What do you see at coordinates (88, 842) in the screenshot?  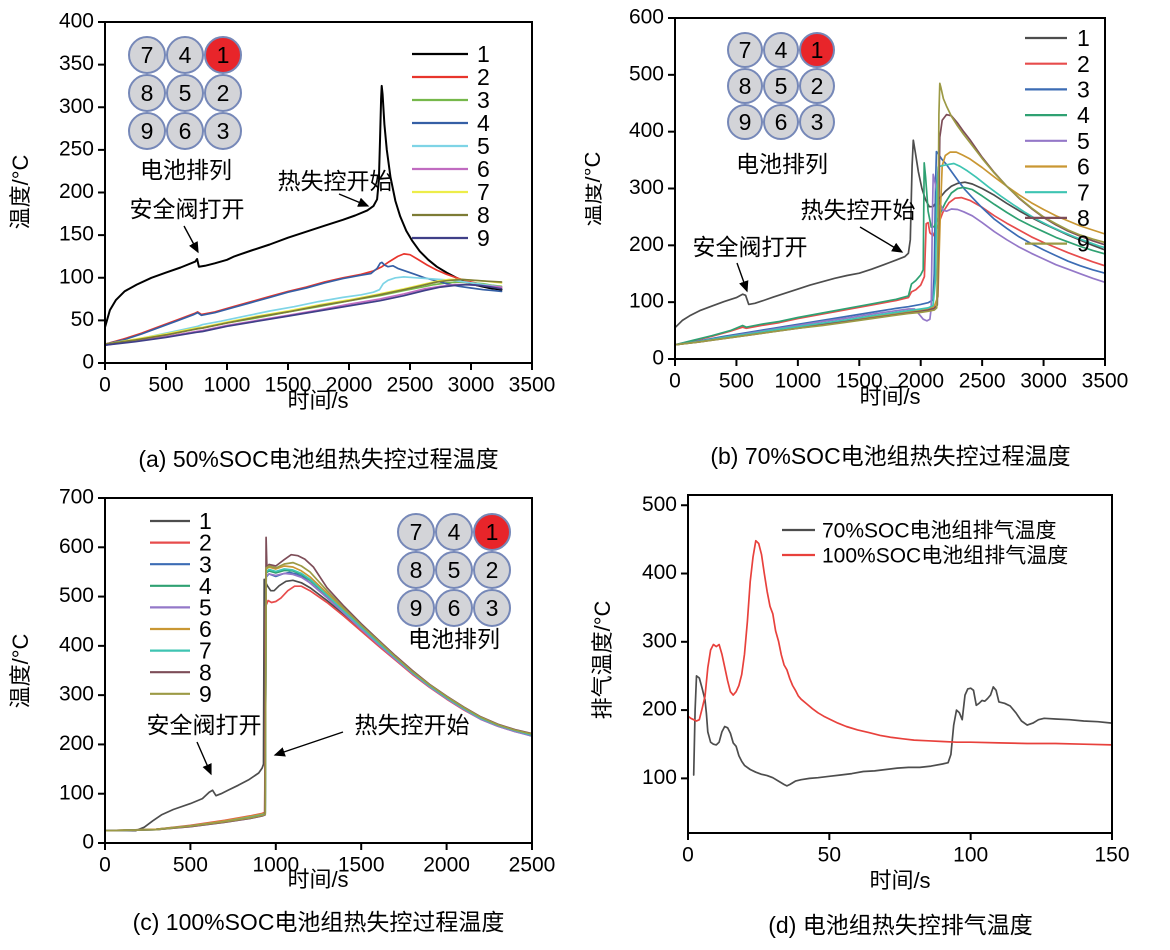 I see `y-tick-label: 0` at bounding box center [88, 842].